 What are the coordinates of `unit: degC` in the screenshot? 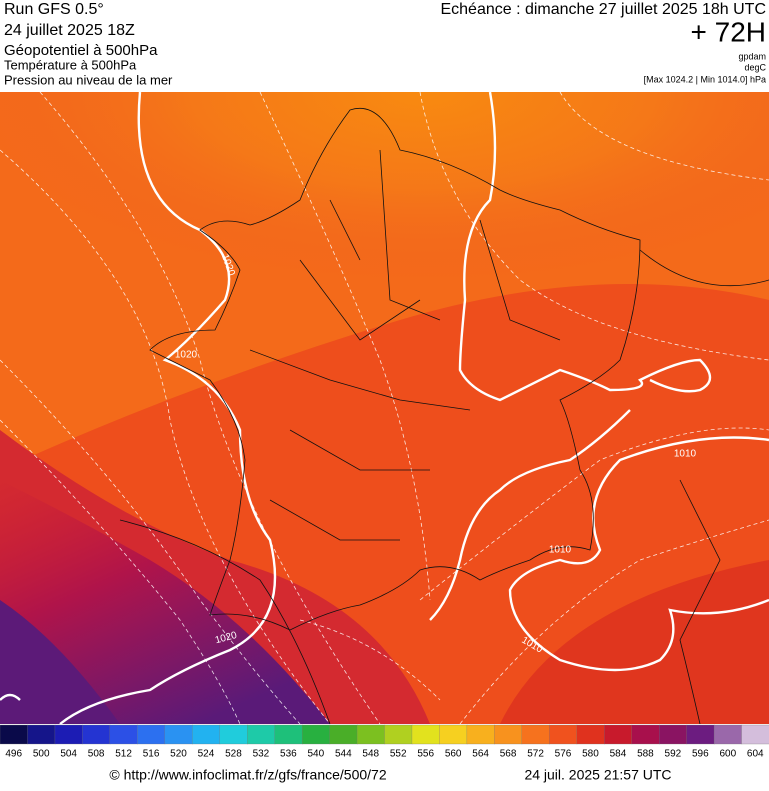 It's located at (755, 67).